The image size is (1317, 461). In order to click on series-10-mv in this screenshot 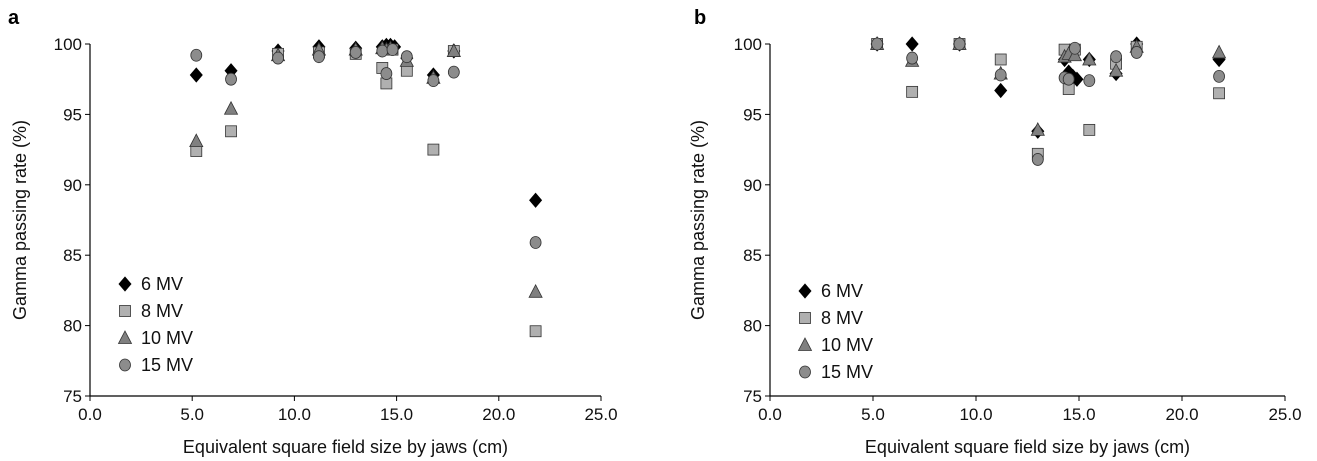, I will do `click(1048, 86)`.